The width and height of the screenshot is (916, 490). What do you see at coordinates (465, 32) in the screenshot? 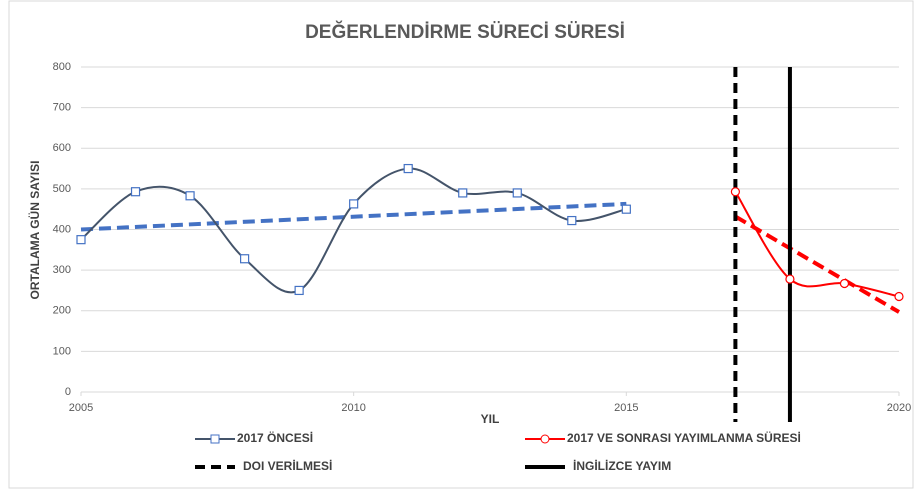
I see `chart-title: DEĞERLENDİRME SÜRECİ SÜRESİ` at bounding box center [465, 32].